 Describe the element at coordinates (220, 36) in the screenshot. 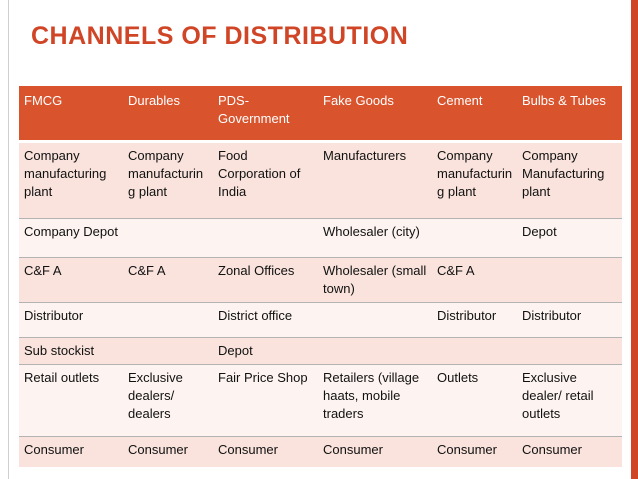

I see `slide-title: CHANNELS OF DISTRIBUTION` at that location.